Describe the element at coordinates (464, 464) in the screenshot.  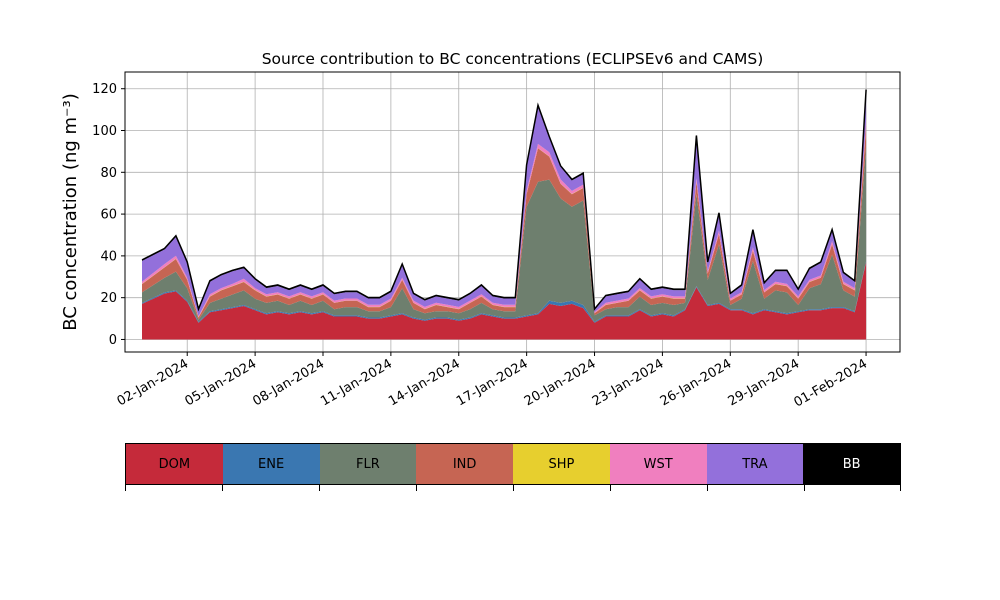
I see `legend-item-ind: IND` at that location.